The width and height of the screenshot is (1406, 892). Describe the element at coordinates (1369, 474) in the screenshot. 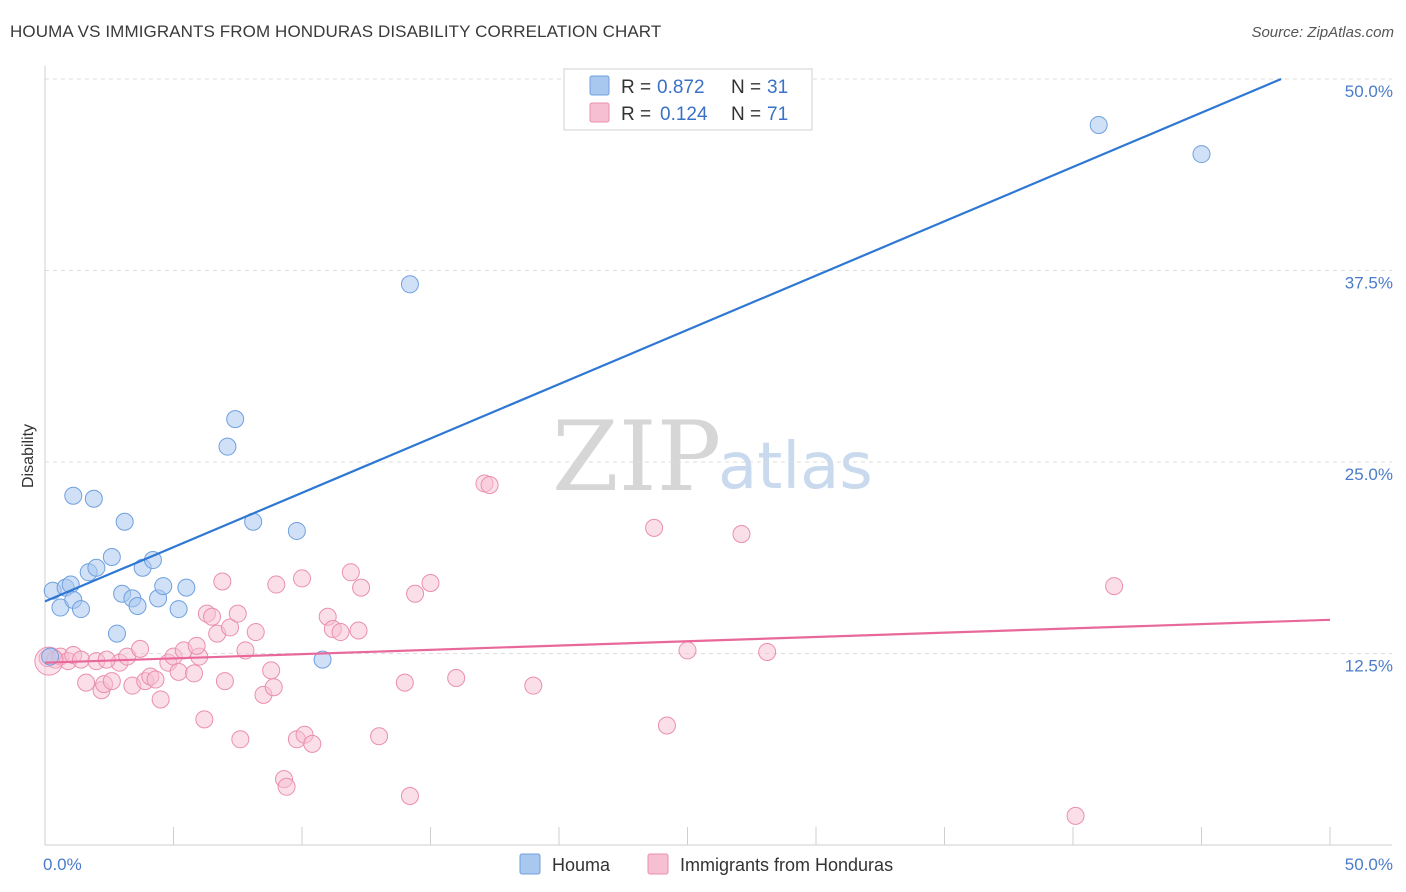

I see `y-tick-label-1: 25.0%` at that location.